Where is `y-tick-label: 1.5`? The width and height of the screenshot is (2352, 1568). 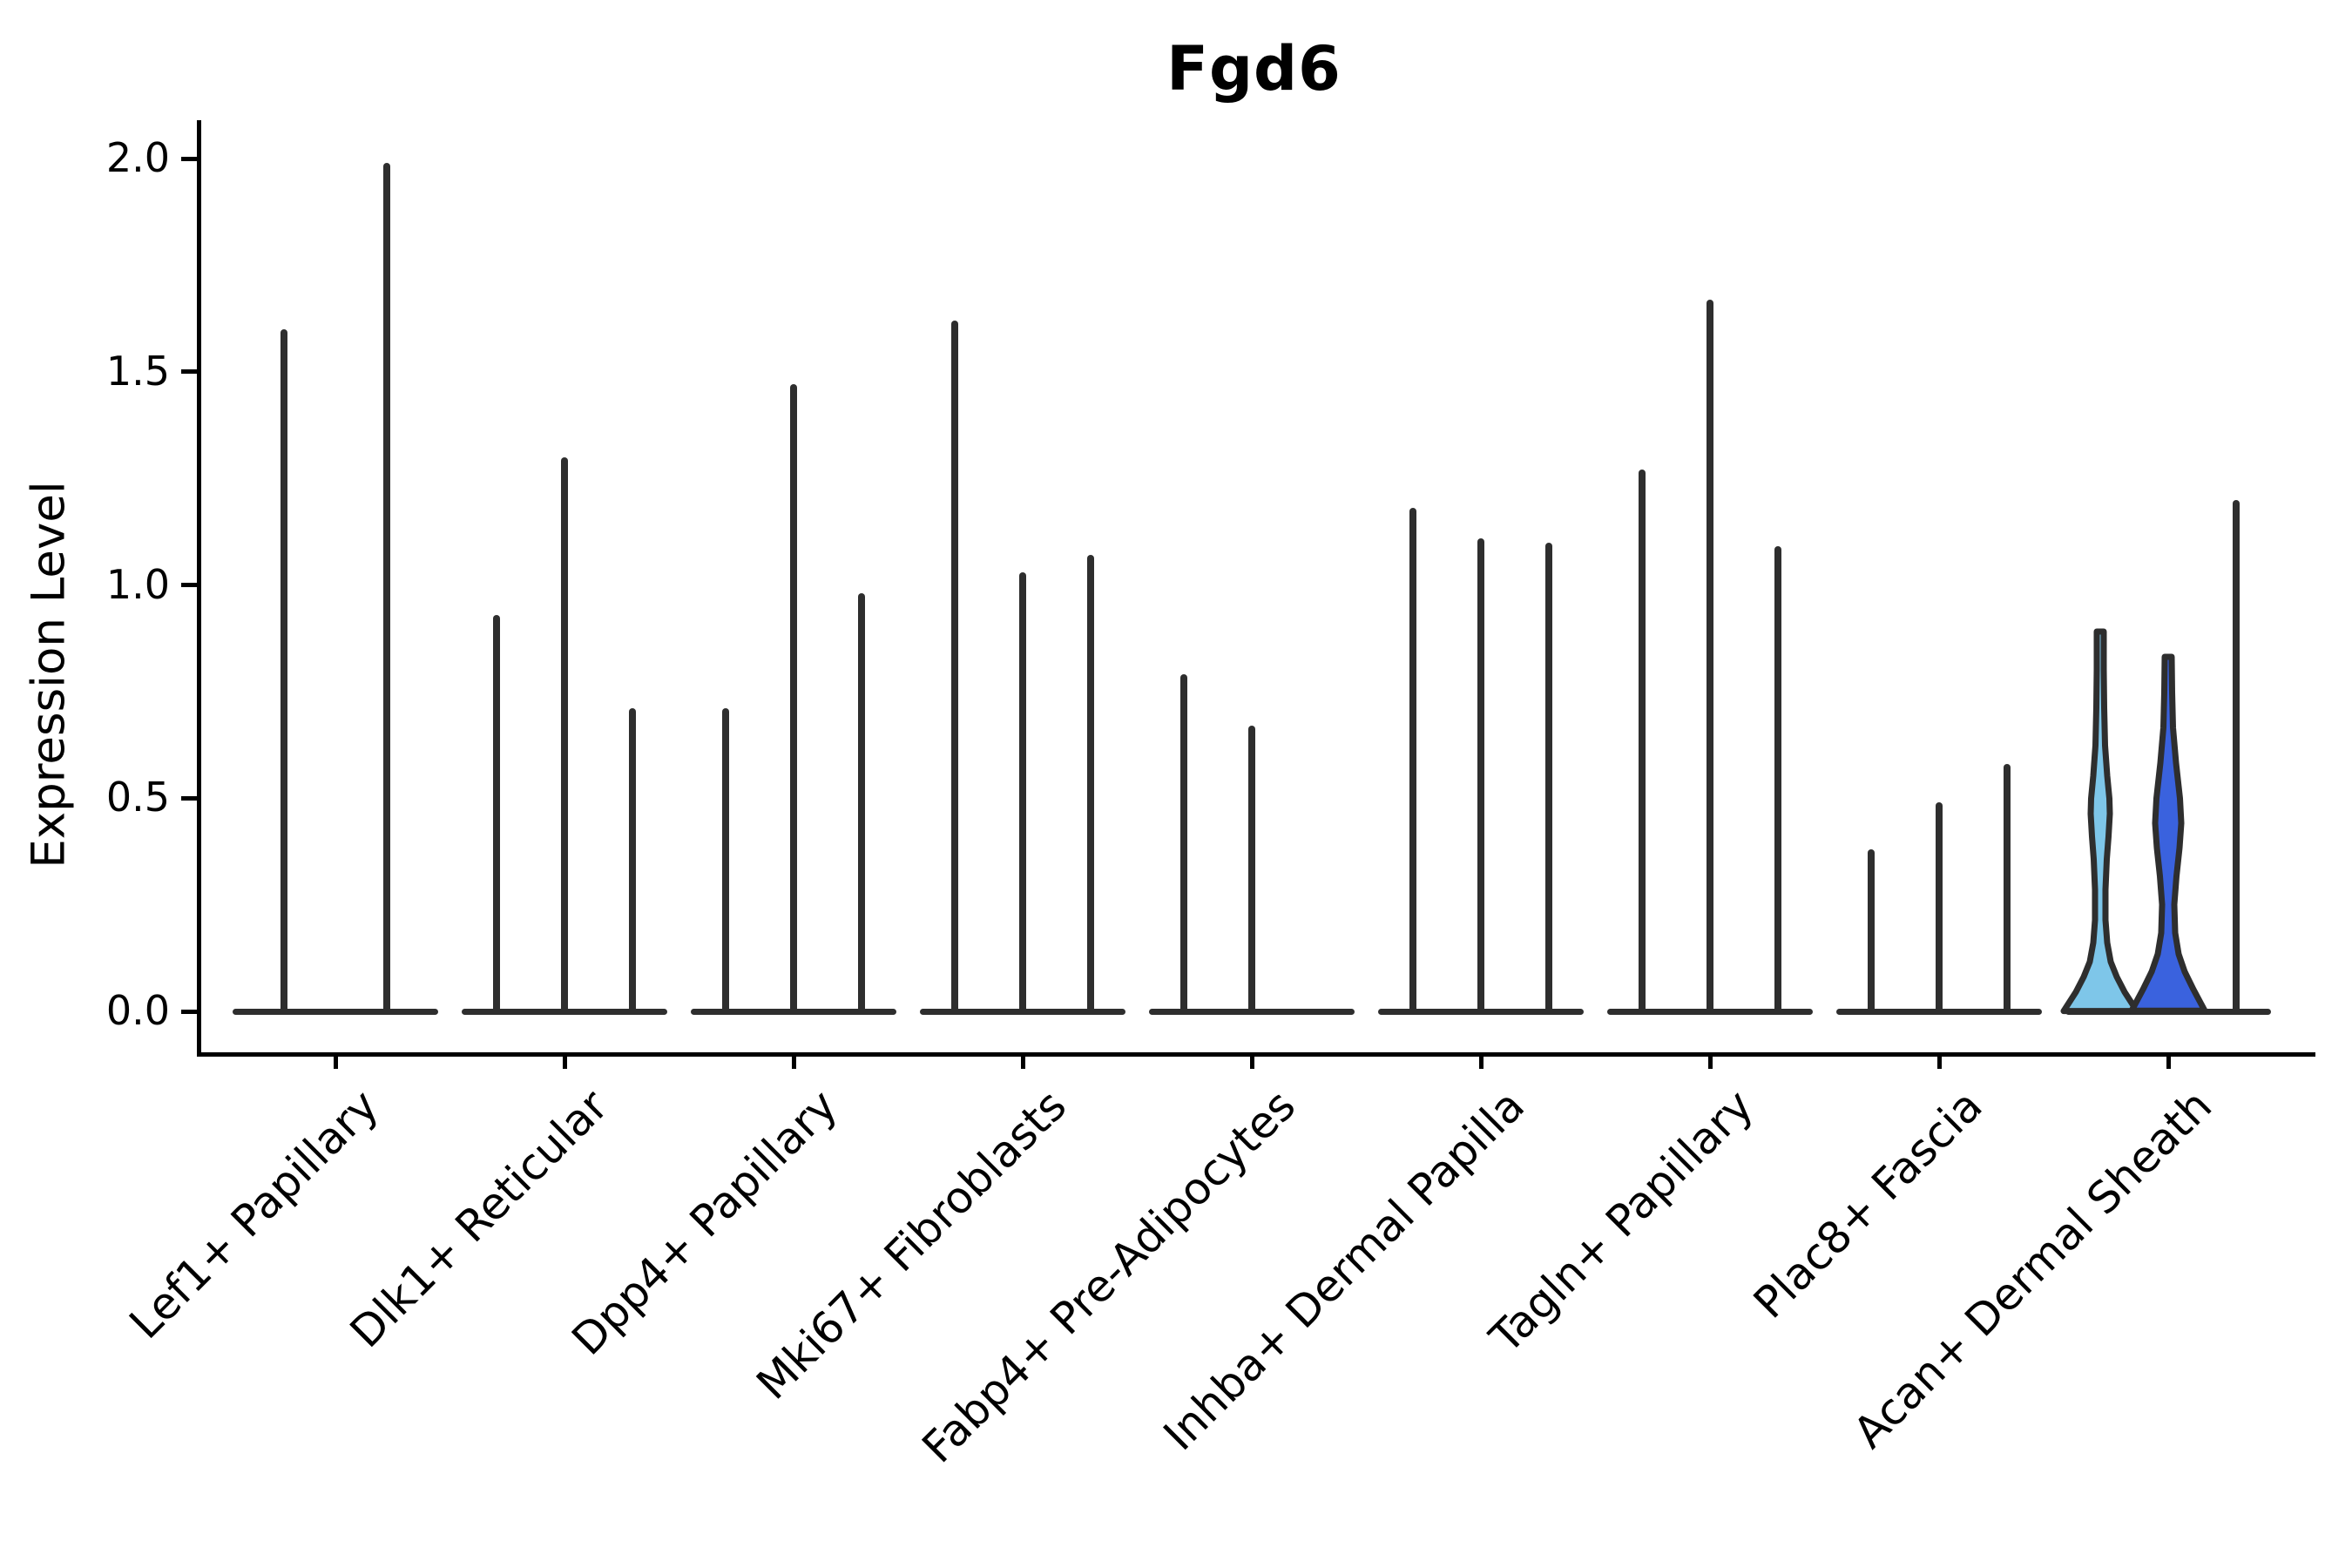 y-tick-label: 1.5 is located at coordinates (137, 371).